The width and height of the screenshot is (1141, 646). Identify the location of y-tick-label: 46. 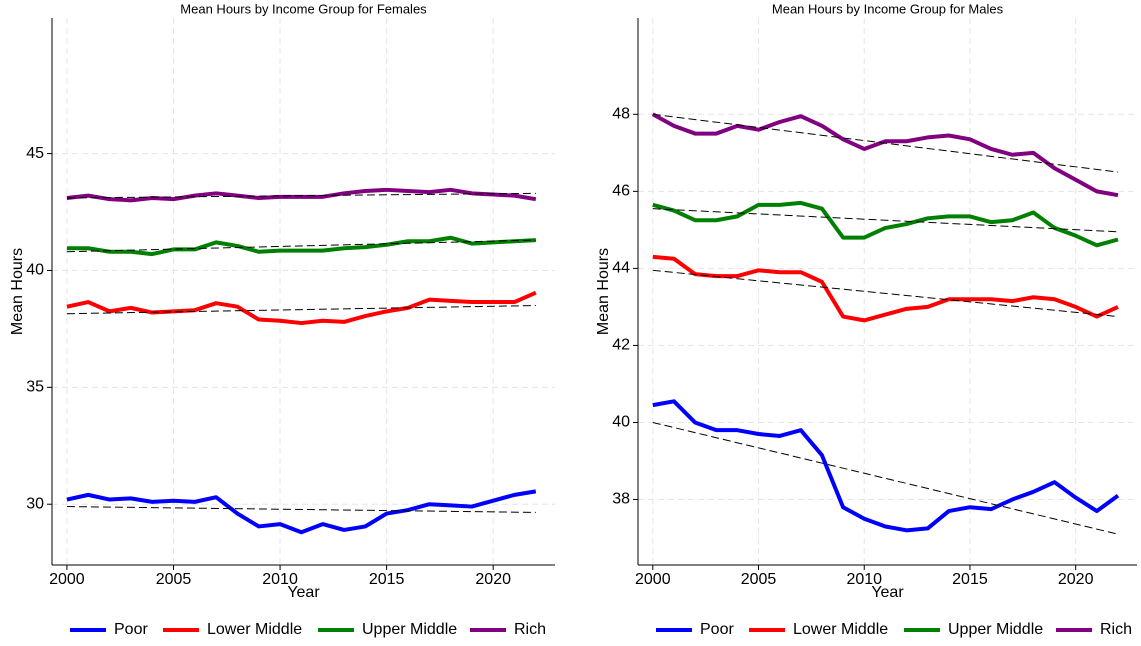
(621, 191).